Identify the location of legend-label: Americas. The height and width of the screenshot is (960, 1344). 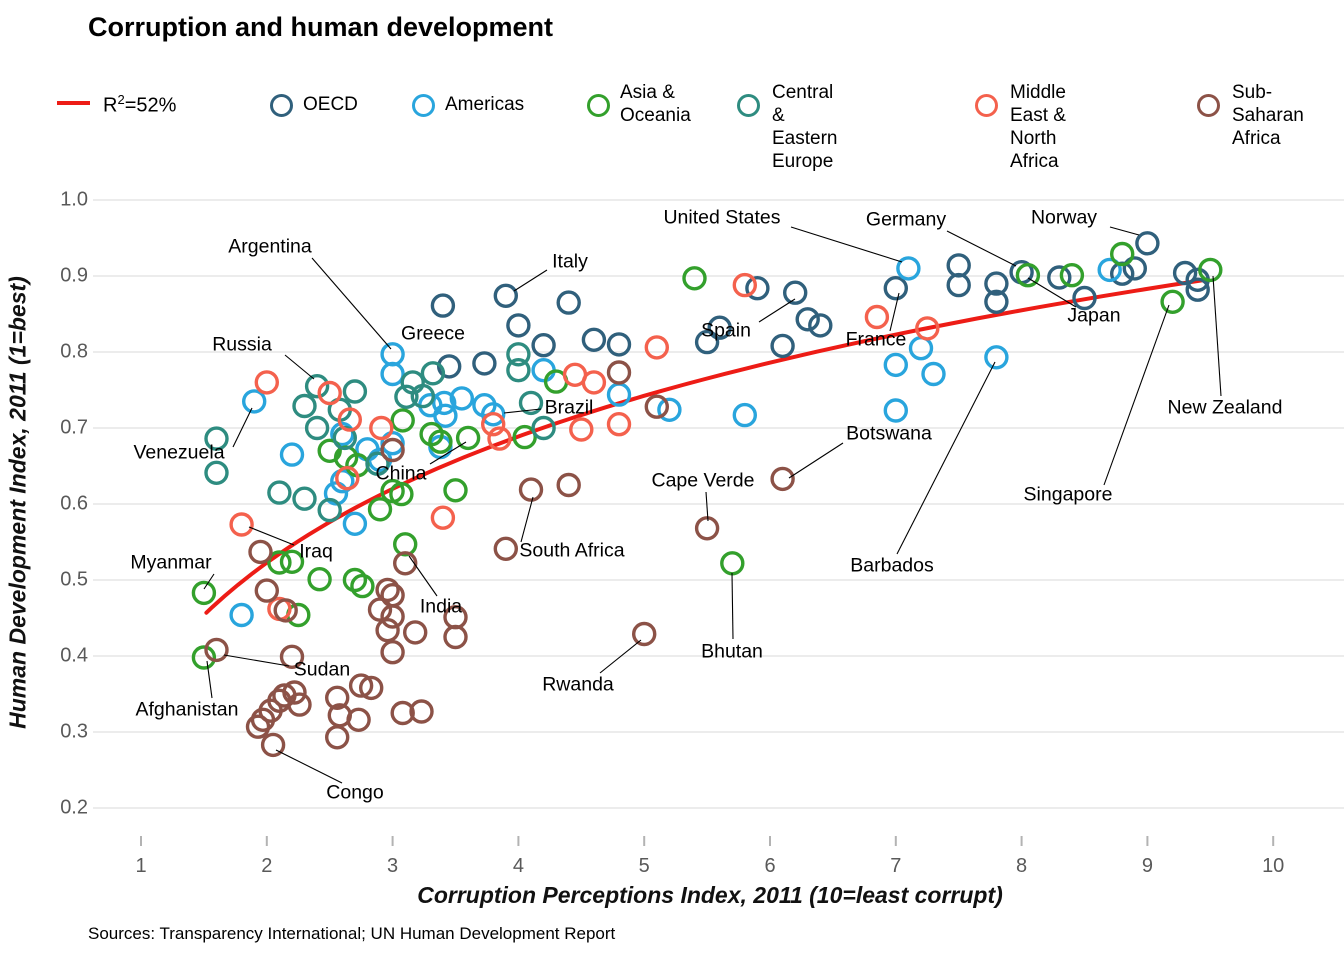
(485, 104).